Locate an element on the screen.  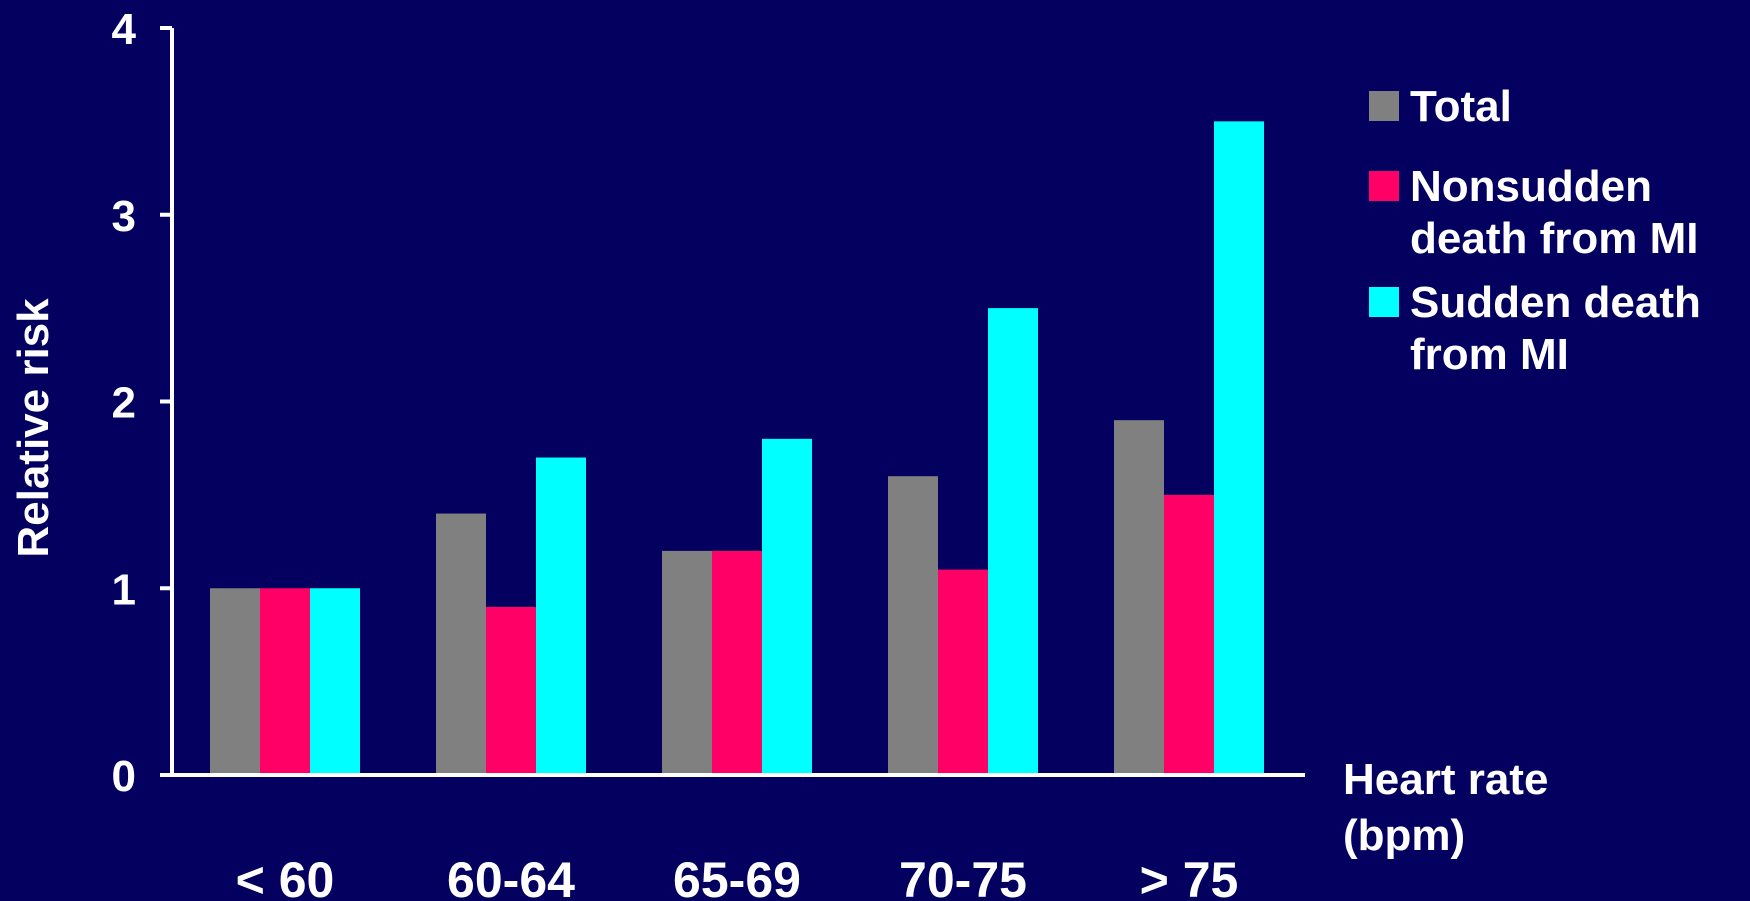
x-axis-title-line-2: (bpm) is located at coordinates (1404, 835).